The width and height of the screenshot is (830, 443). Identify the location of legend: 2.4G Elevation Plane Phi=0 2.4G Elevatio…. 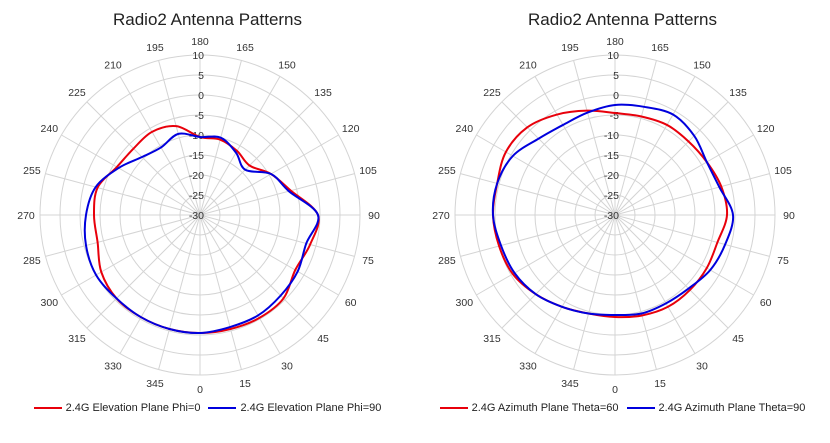
(207, 408).